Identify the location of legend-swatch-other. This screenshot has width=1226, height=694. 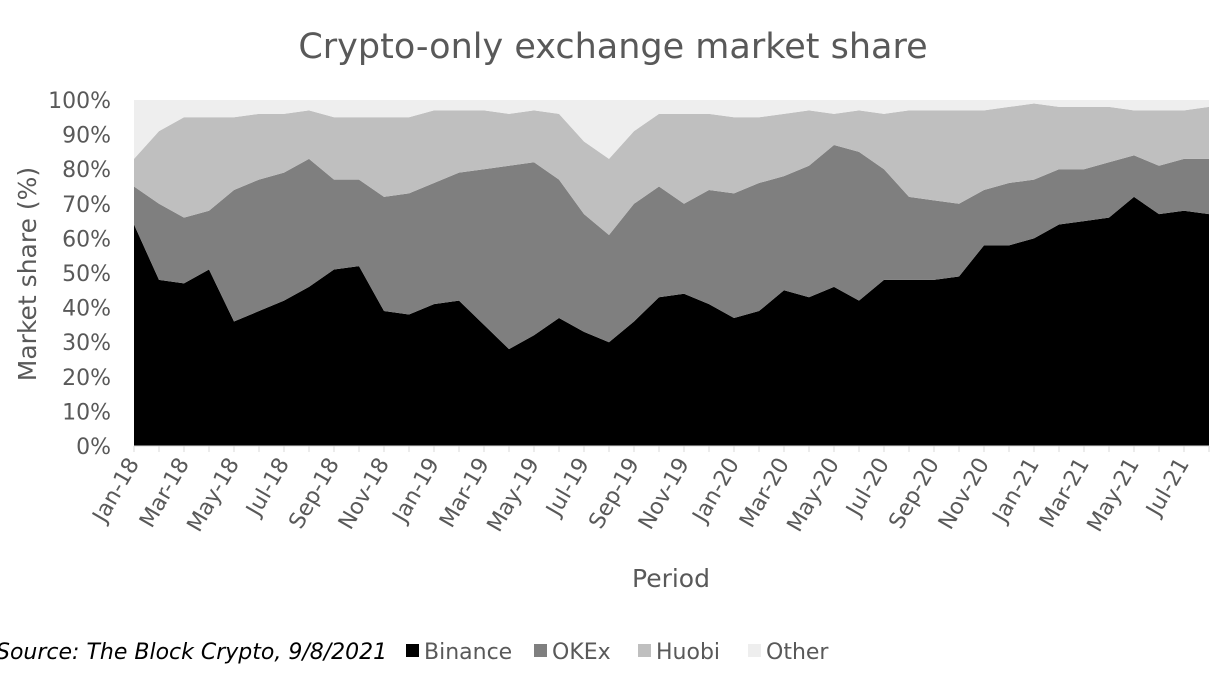
(754, 650).